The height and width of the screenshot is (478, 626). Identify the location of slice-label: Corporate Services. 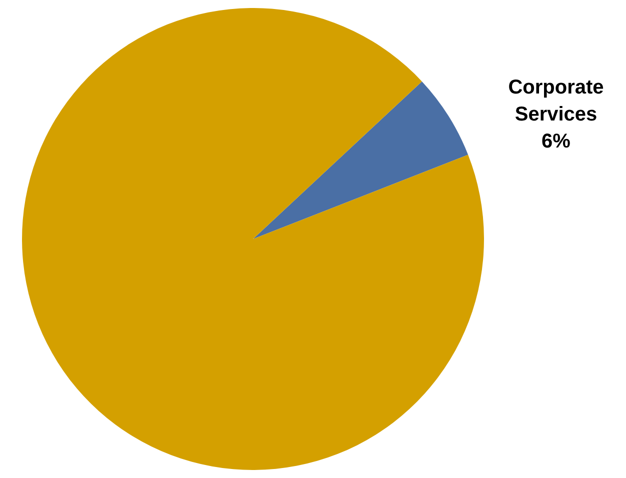
(556, 101).